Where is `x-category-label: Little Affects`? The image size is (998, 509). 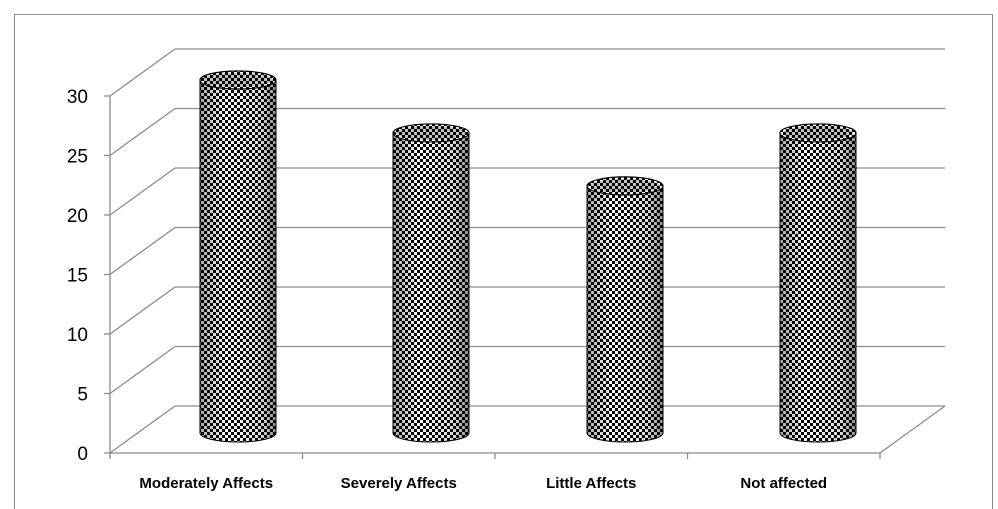
x-category-label: Little Affects is located at coordinates (591, 483).